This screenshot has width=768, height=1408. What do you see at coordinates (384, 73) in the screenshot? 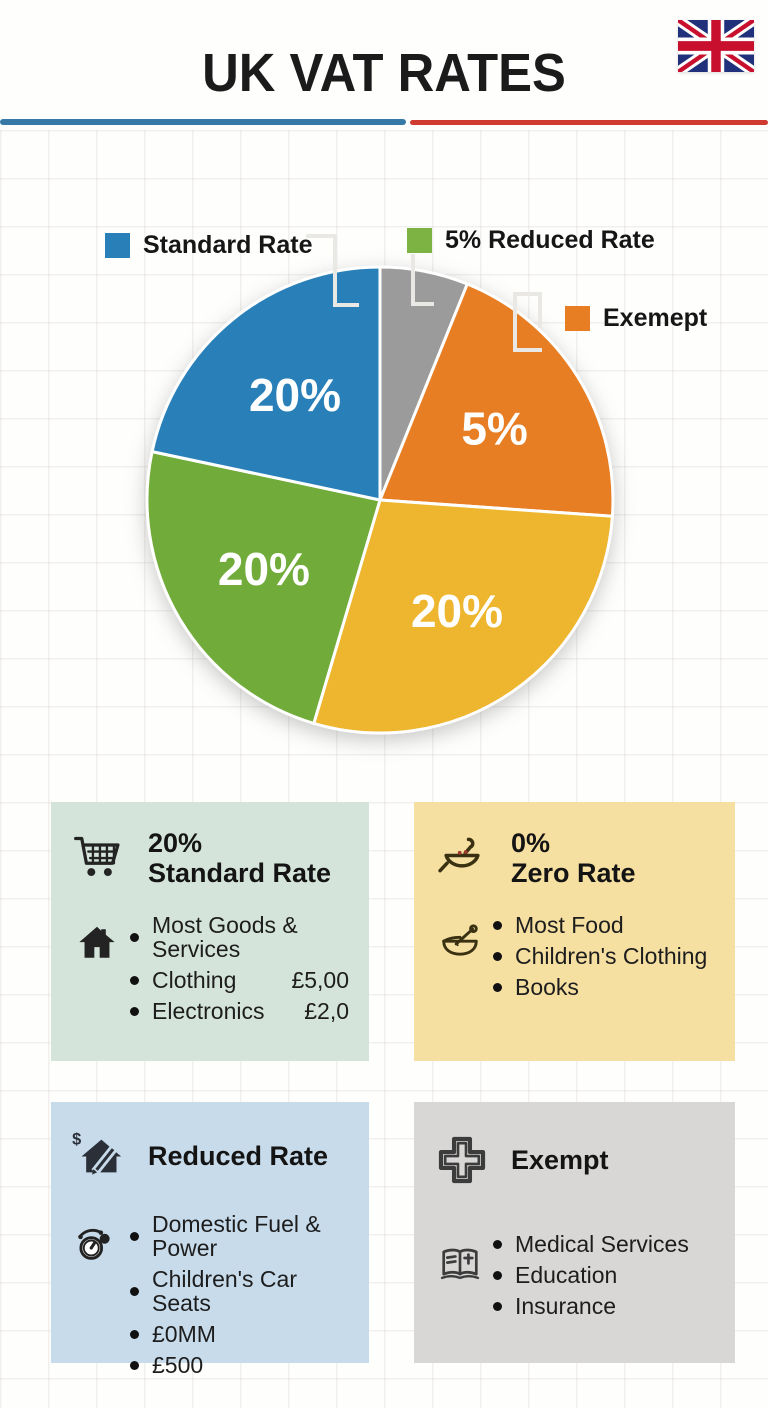
I see `page-title: UK VAT RATES` at bounding box center [384, 73].